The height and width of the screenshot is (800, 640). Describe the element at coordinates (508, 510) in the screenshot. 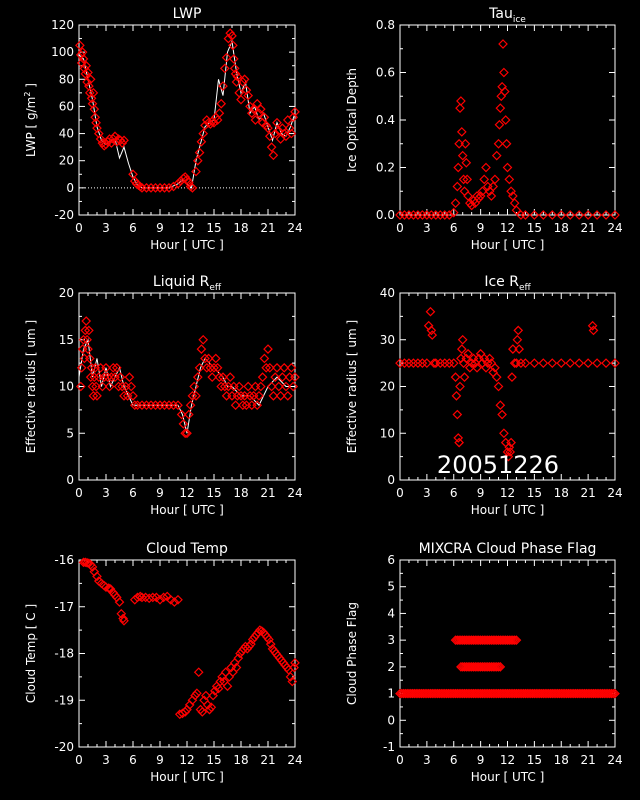

I see `x-axis-label: Hour [ UTC ]` at that location.